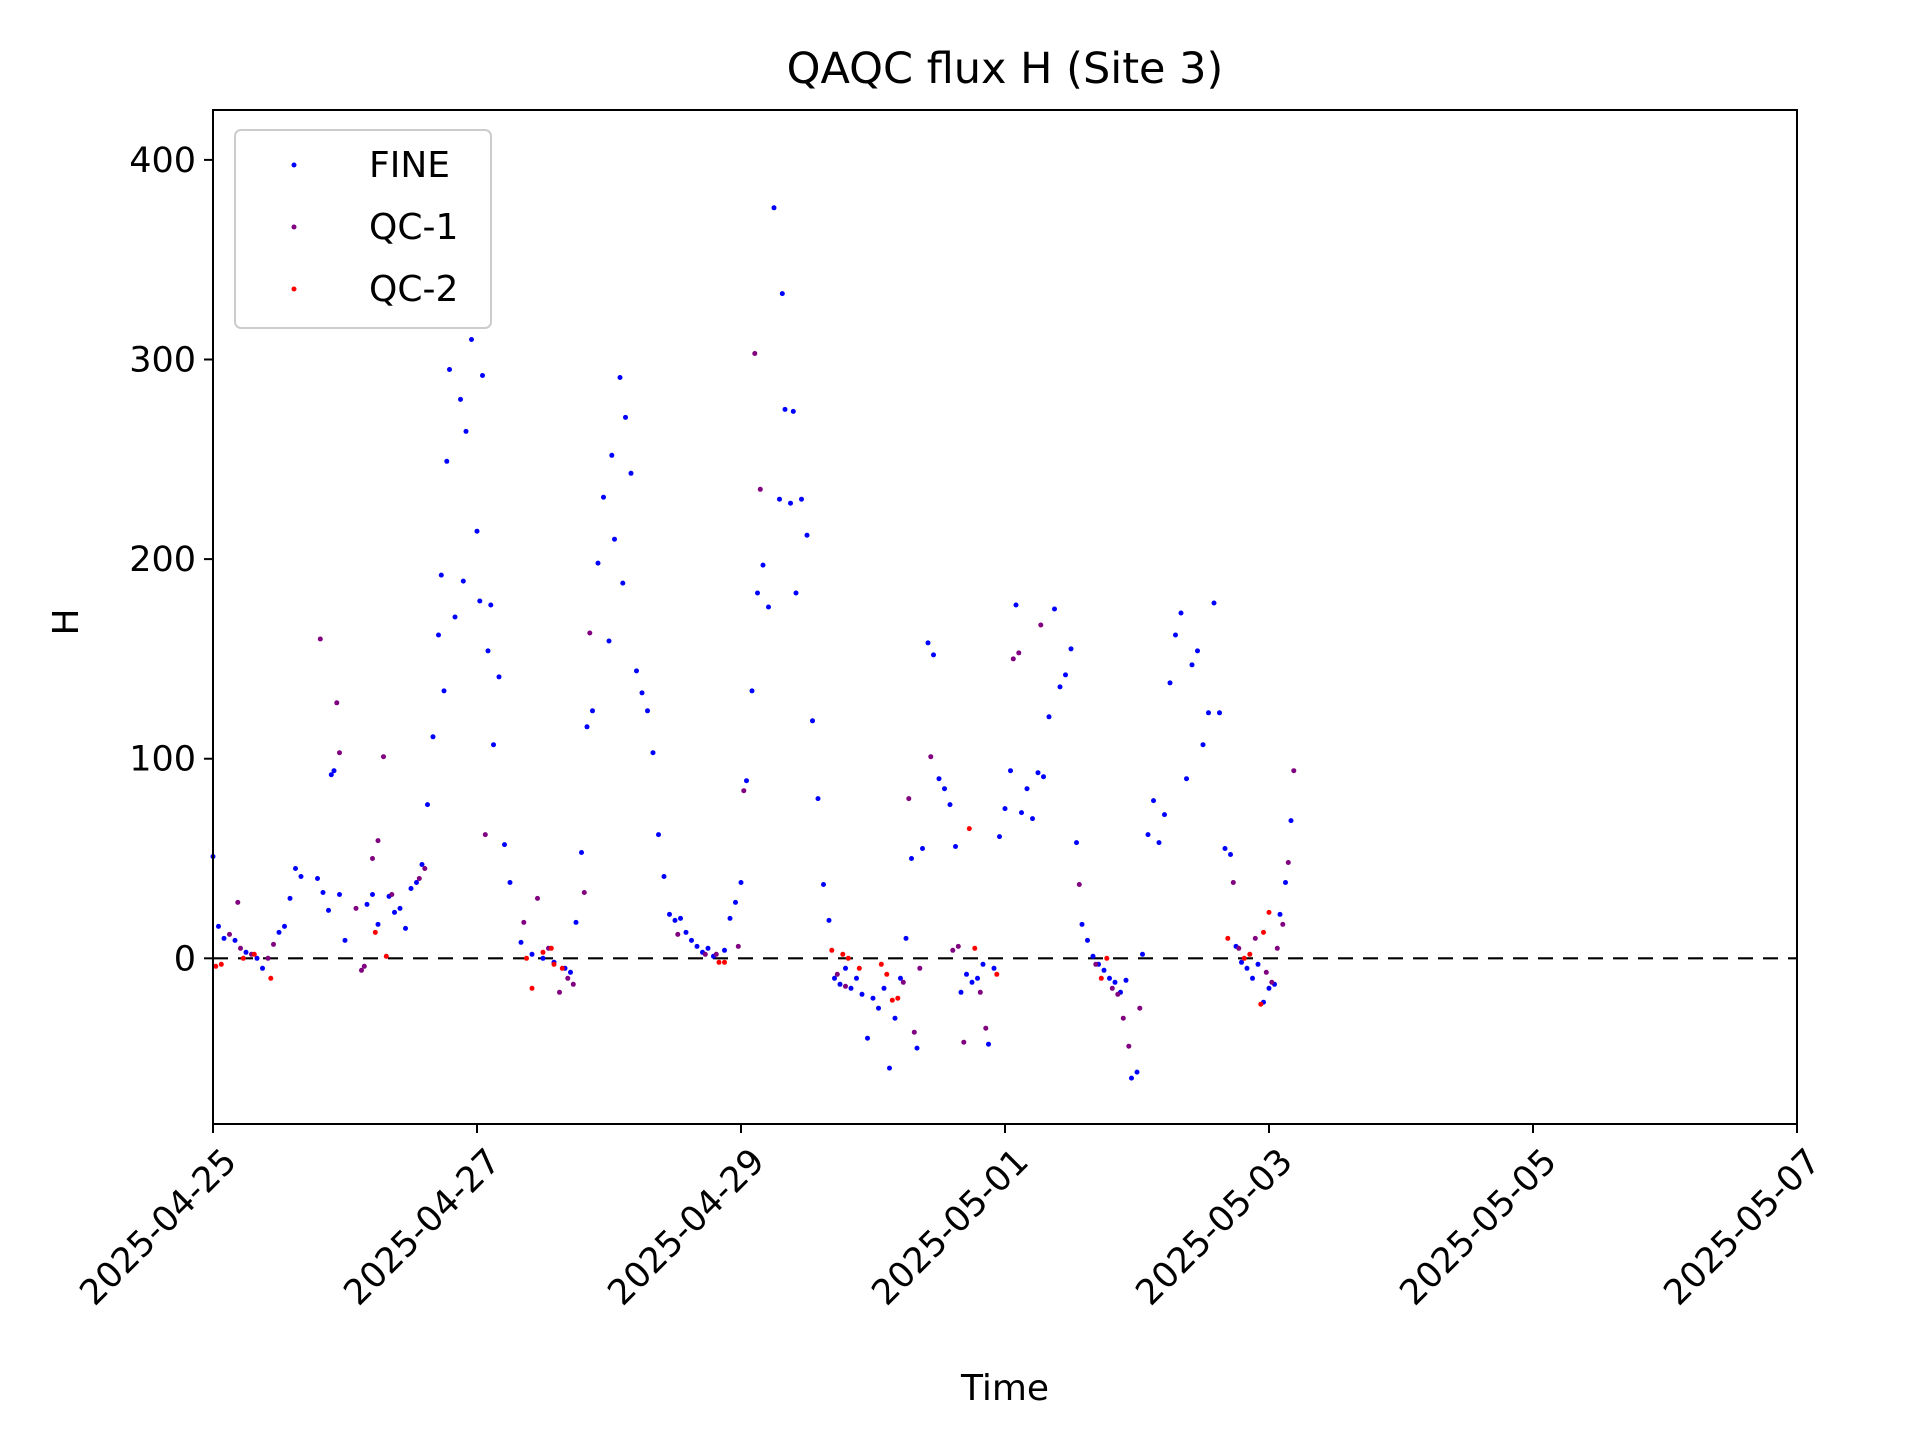 Image resolution: width=1920 pixels, height=1440 pixels. What do you see at coordinates (162, 361) in the screenshot?
I see `y-tick-label: 300` at bounding box center [162, 361].